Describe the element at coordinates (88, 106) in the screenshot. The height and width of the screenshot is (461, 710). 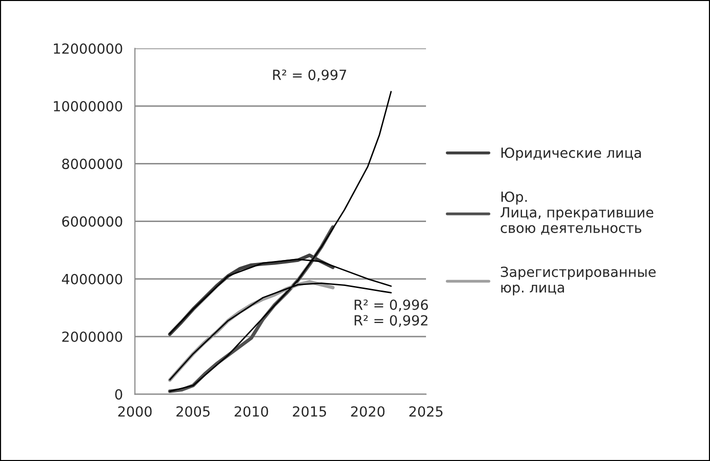
I see `y-tick-label: 10000000` at that location.